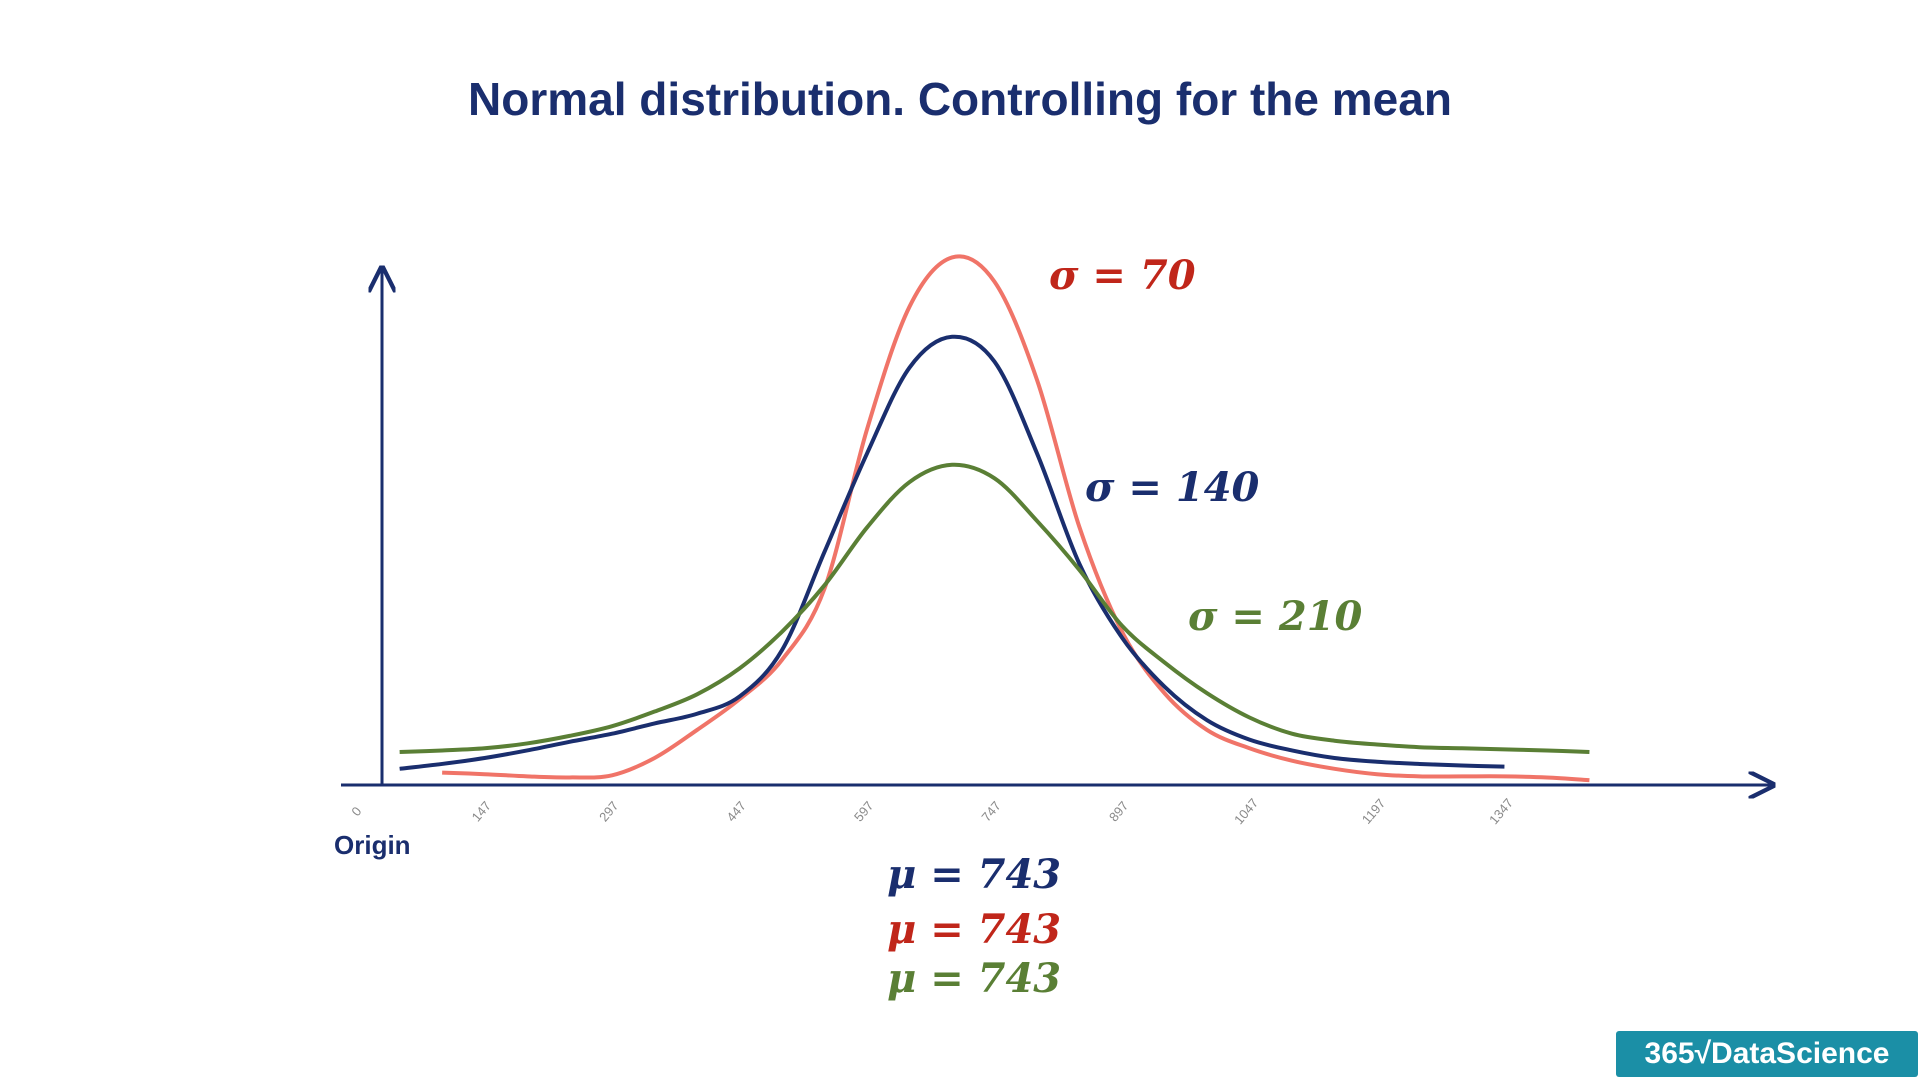  I want to click on x-tick-label: 297, so click(608, 811).